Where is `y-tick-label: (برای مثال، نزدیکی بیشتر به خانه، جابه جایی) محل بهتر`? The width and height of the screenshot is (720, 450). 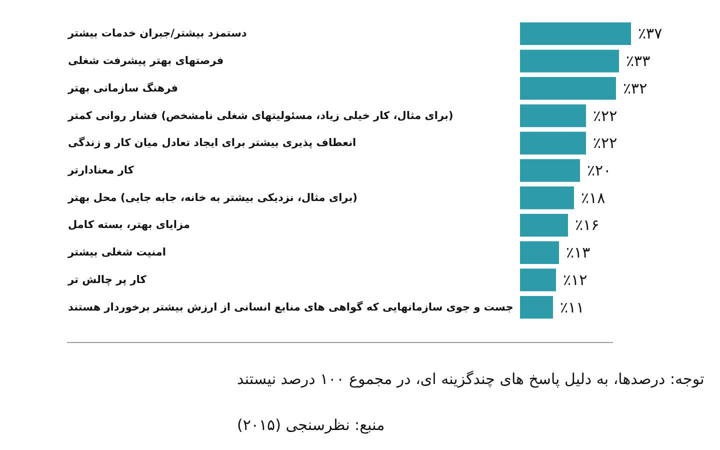
y-tick-label: (برای مثال، نزدیکی بیشتر به خانه، جابه جایی) محل بهتر is located at coordinates (212, 198).